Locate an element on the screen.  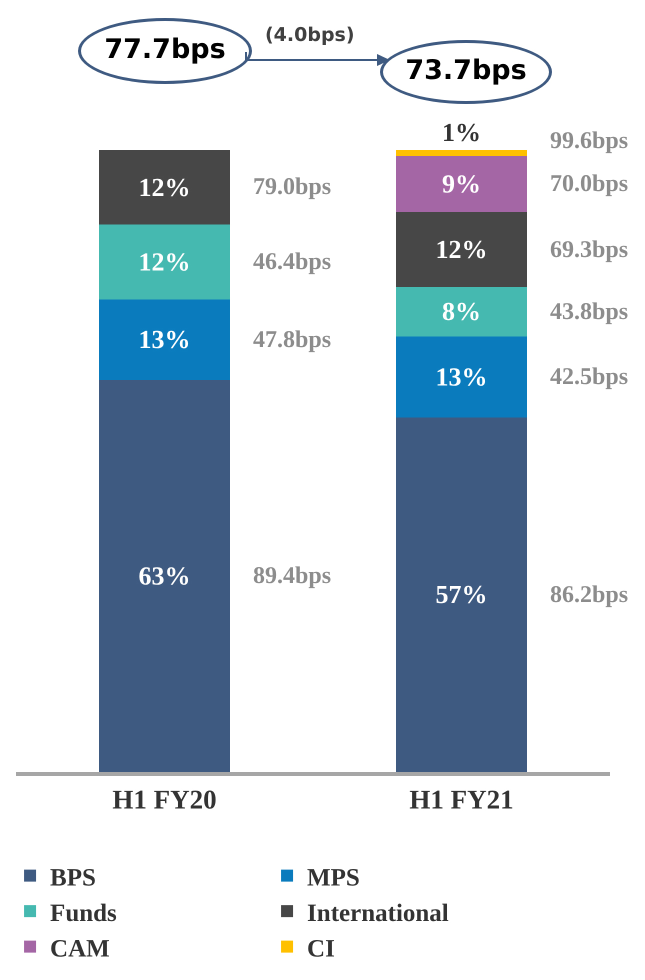
text: (4.0bps) is located at coordinates (310, 35).